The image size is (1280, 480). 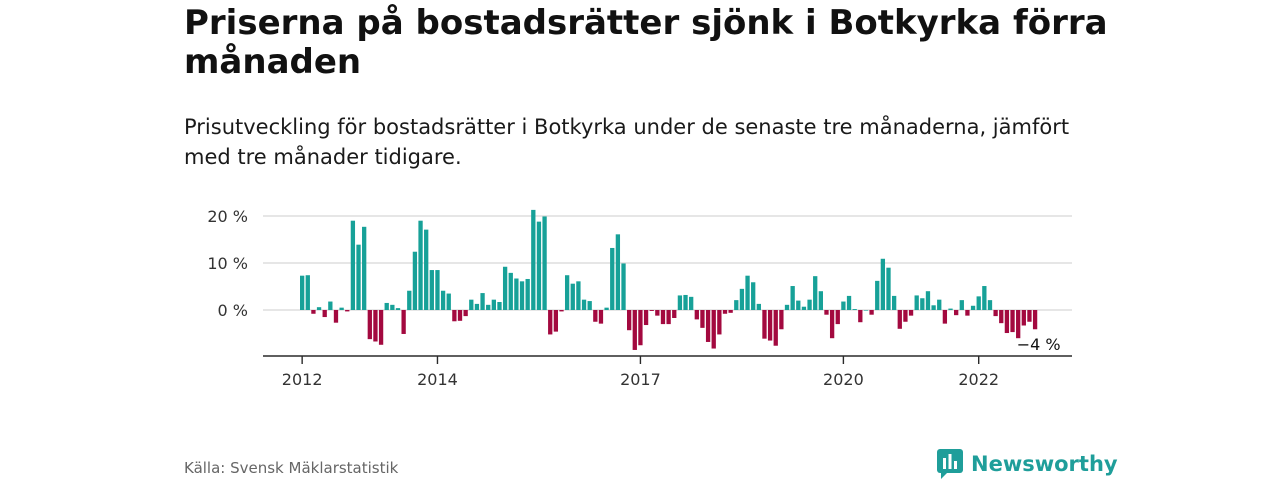 I want to click on y-tick-label: 20 %, so click(x=227, y=216).